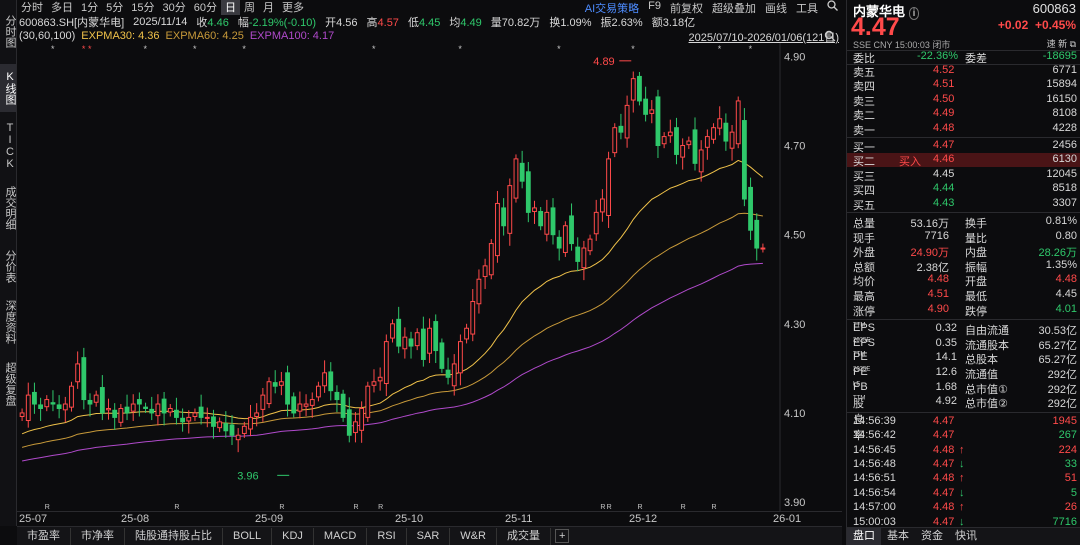  I want to click on date-range: 2025/07/10-2026/01/06(121日), so click(763, 38).